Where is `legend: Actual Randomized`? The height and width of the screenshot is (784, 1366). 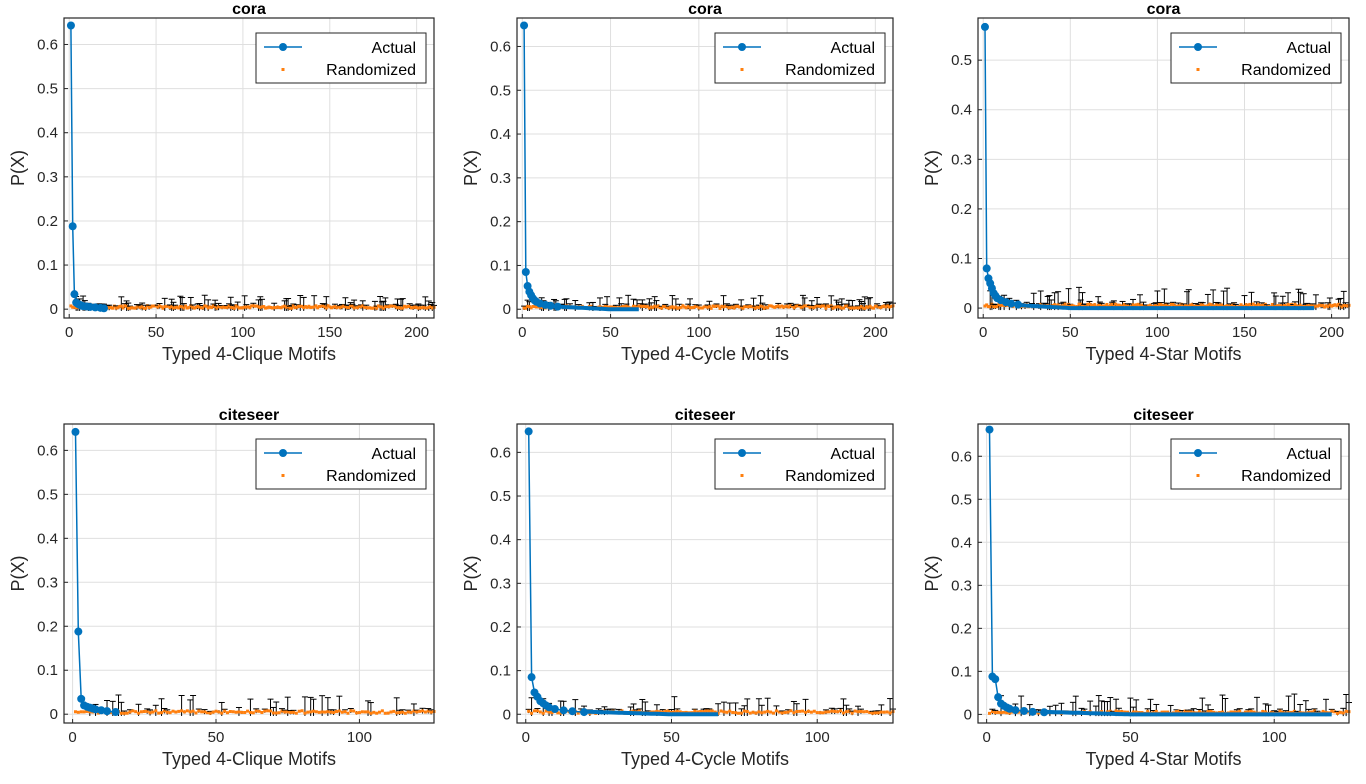 legend: Actual Randomized is located at coordinates (1256, 464).